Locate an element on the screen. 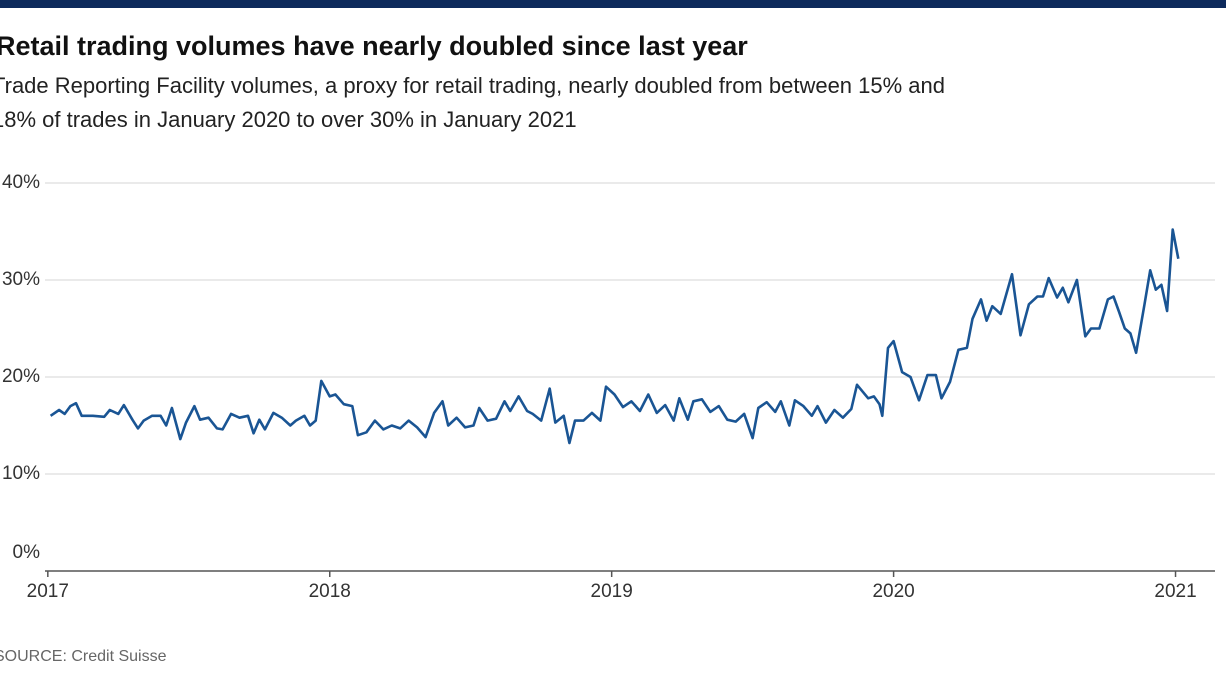  y-tick-label: 40% is located at coordinates (21, 182).